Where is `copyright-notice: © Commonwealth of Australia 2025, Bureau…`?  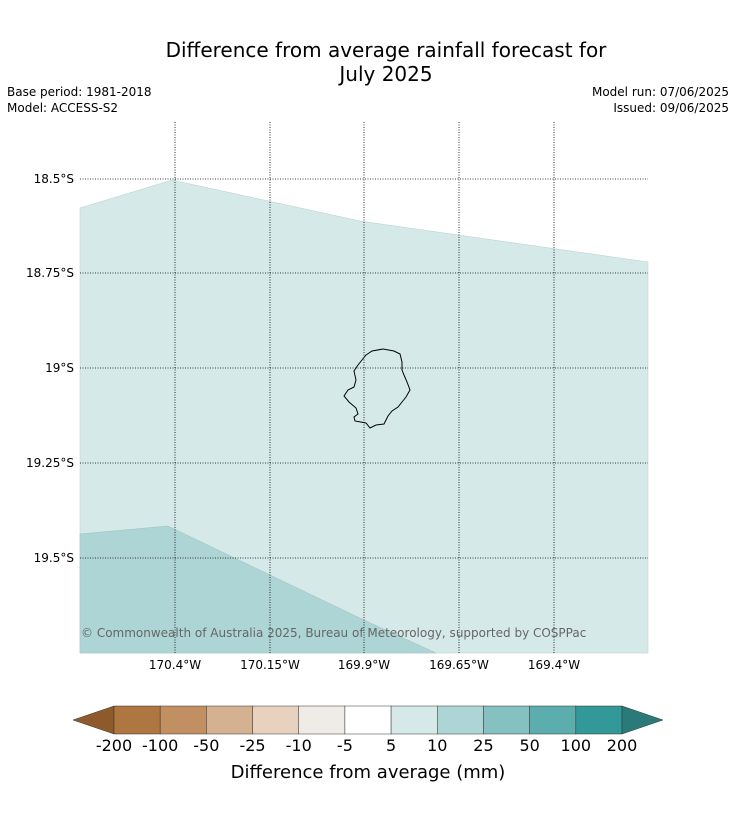
copyright-notice: © Commonwealth of Australia 2025, Bureau… is located at coordinates (334, 633).